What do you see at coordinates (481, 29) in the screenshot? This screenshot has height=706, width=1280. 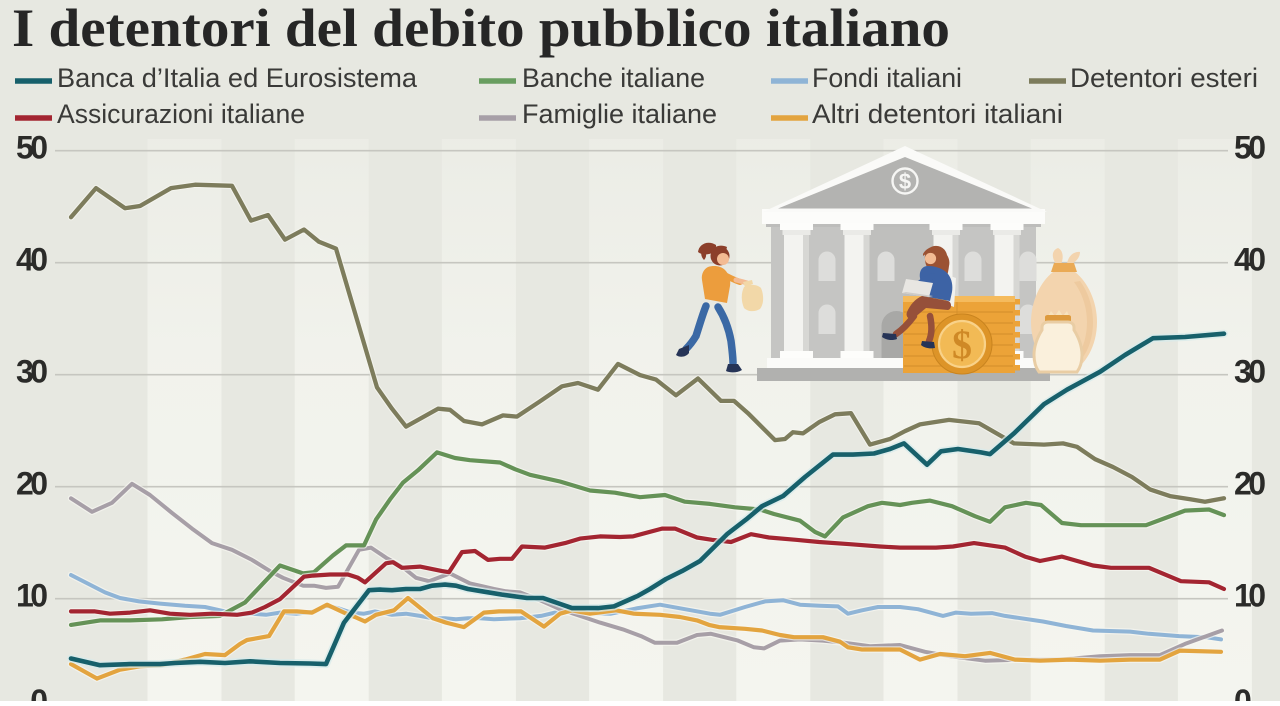 I see `svg-text:I detentori del debito pubblic: I detentori del debito pubblico italiano` at bounding box center [481, 29].